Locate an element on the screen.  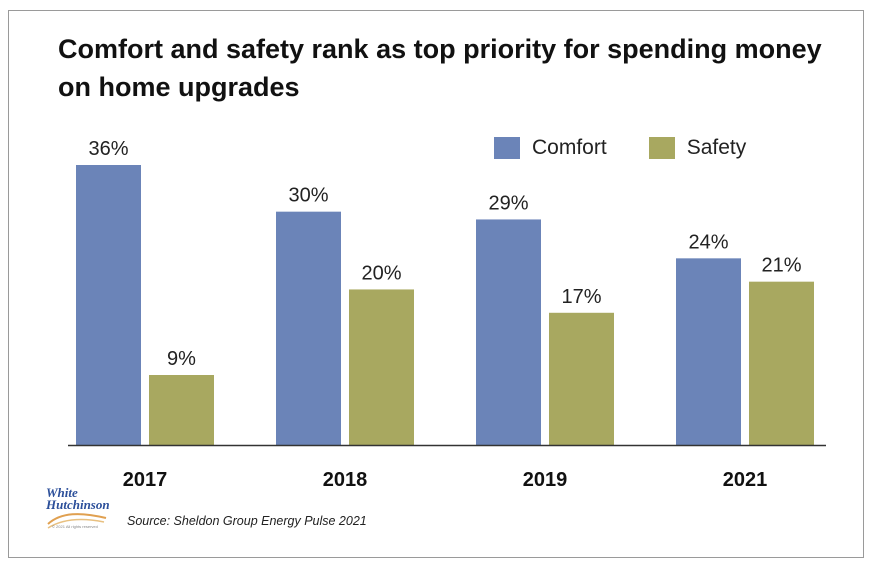
bar-comfort-2019 is located at coordinates (508, 332).